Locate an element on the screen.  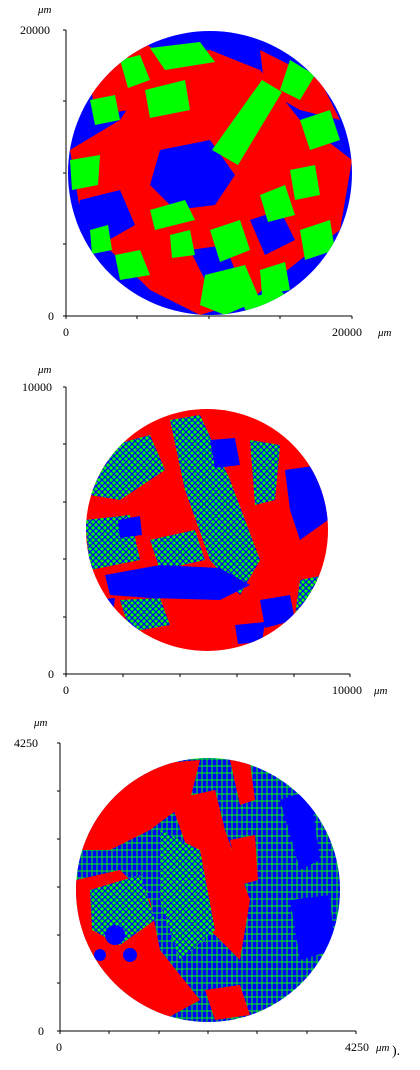
y-min-label-2: 0 is located at coordinates (51, 674).